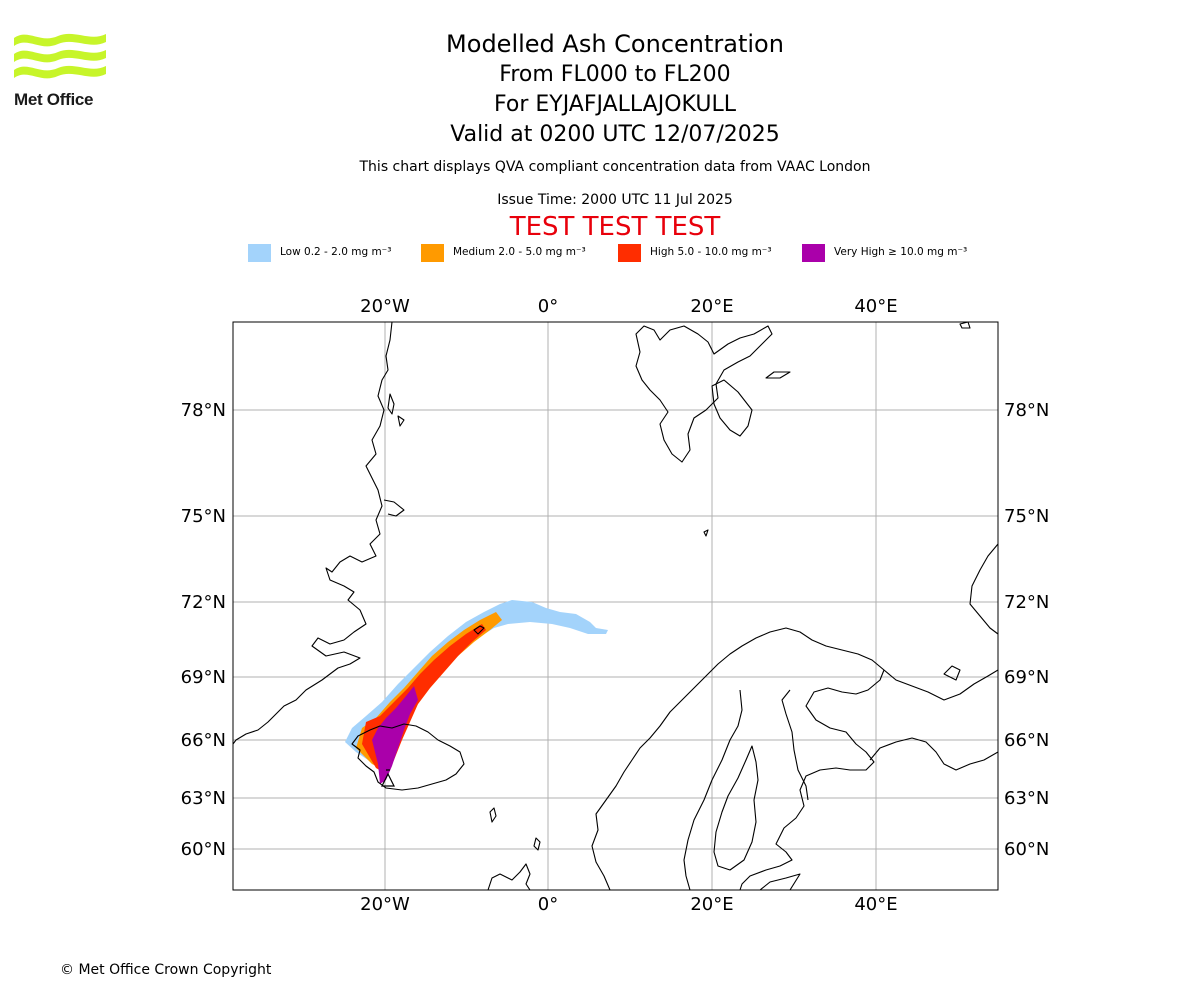  Describe the element at coordinates (395, 735) in the screenshot. I see `ash-very-high-region` at that location.